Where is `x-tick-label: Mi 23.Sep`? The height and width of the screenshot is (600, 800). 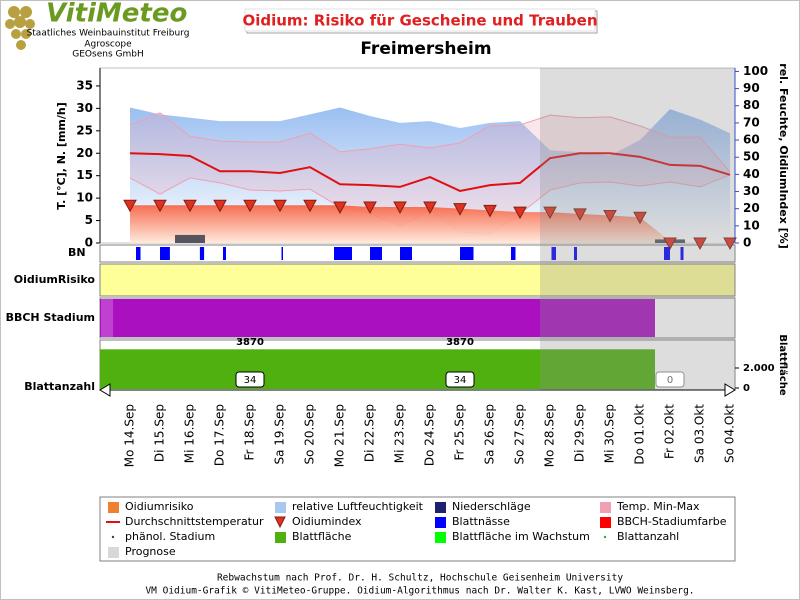
x-tick-label: Mi 23.Sep is located at coordinates (400, 433).